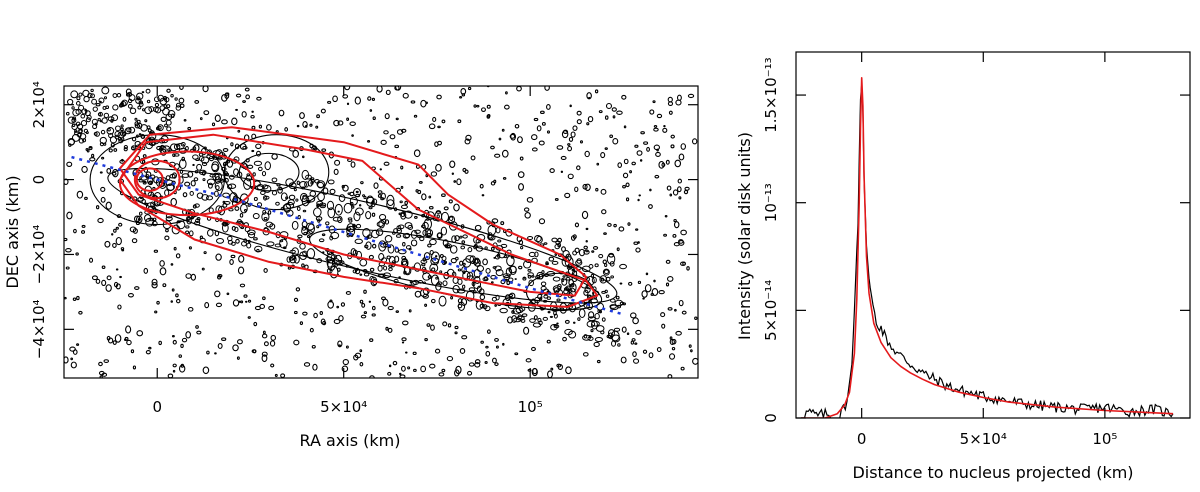 The width and height of the screenshot is (1200, 492). What do you see at coordinates (12, 231) in the screenshot?
I see `left-y-axis-label: DEC axis (km)` at bounding box center [12, 231].